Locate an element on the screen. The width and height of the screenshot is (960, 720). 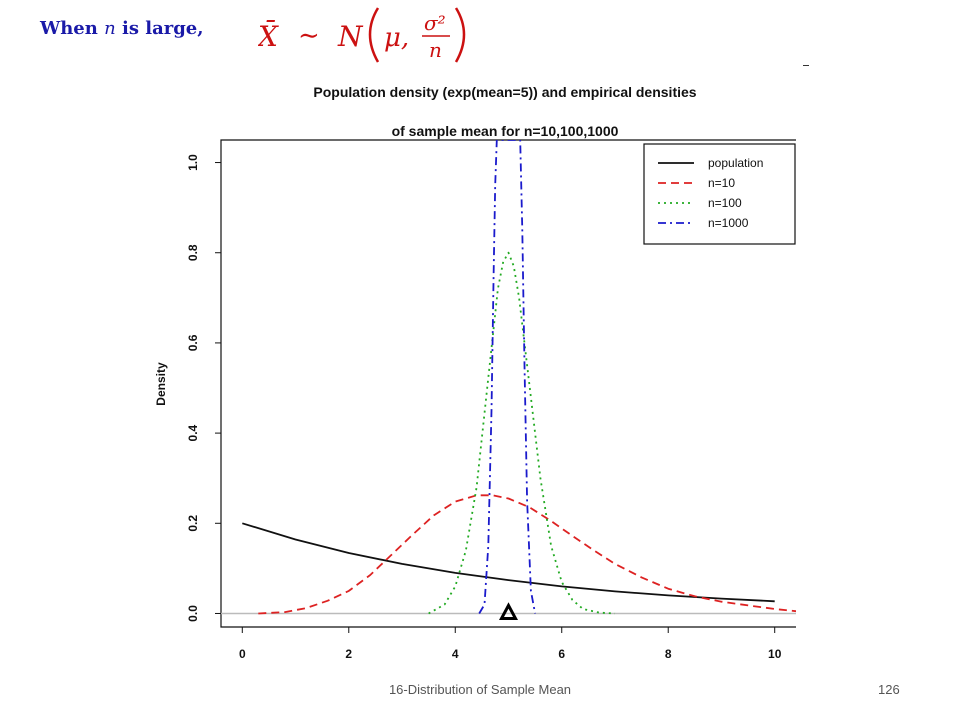
formula-lhs: X̄ is located at coordinates (268, 36).